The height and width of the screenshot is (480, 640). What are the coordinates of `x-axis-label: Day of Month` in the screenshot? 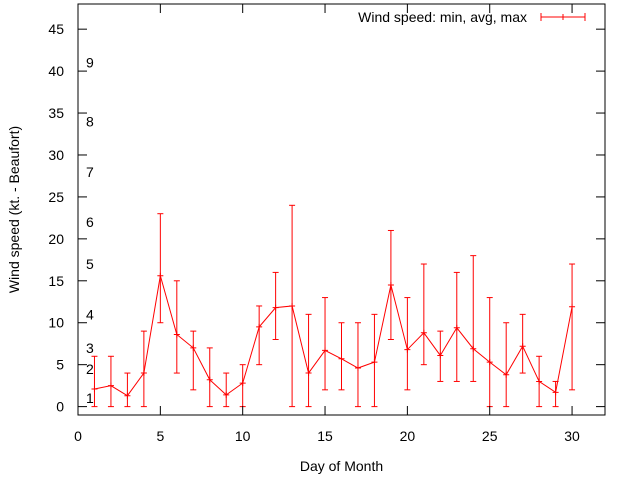 It's located at (341, 466).